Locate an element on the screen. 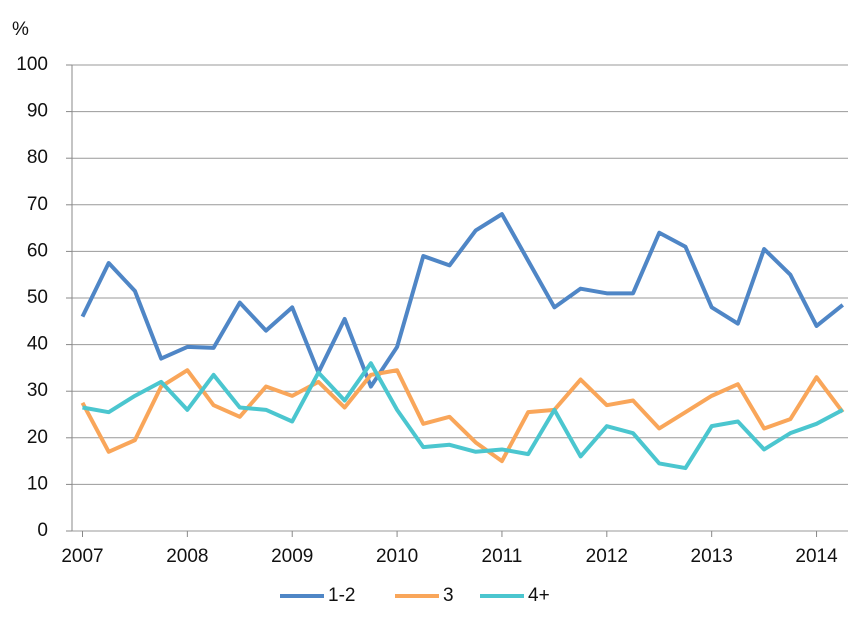 The width and height of the screenshot is (854, 636). y-tick-label: 100 is located at coordinates (32, 64).